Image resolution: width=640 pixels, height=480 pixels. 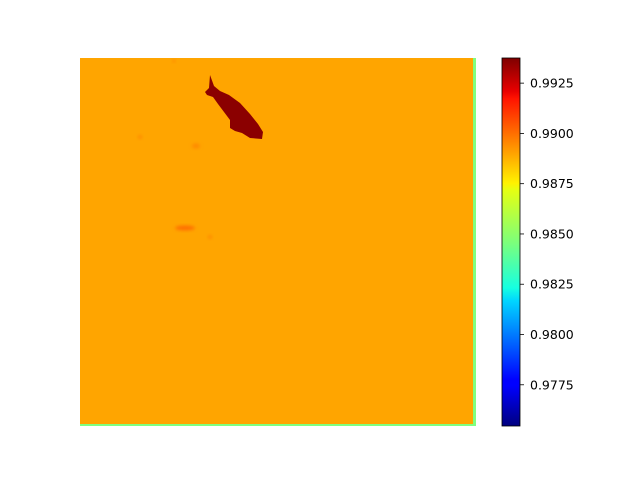 What do you see at coordinates (552, 284) in the screenshot?
I see `colorbar-tick-label: 0.9825` at bounding box center [552, 284].